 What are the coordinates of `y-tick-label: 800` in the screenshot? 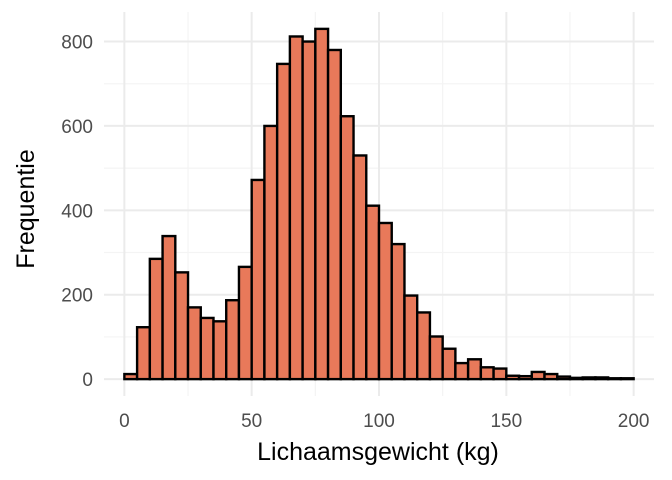 It's located at (77, 43).